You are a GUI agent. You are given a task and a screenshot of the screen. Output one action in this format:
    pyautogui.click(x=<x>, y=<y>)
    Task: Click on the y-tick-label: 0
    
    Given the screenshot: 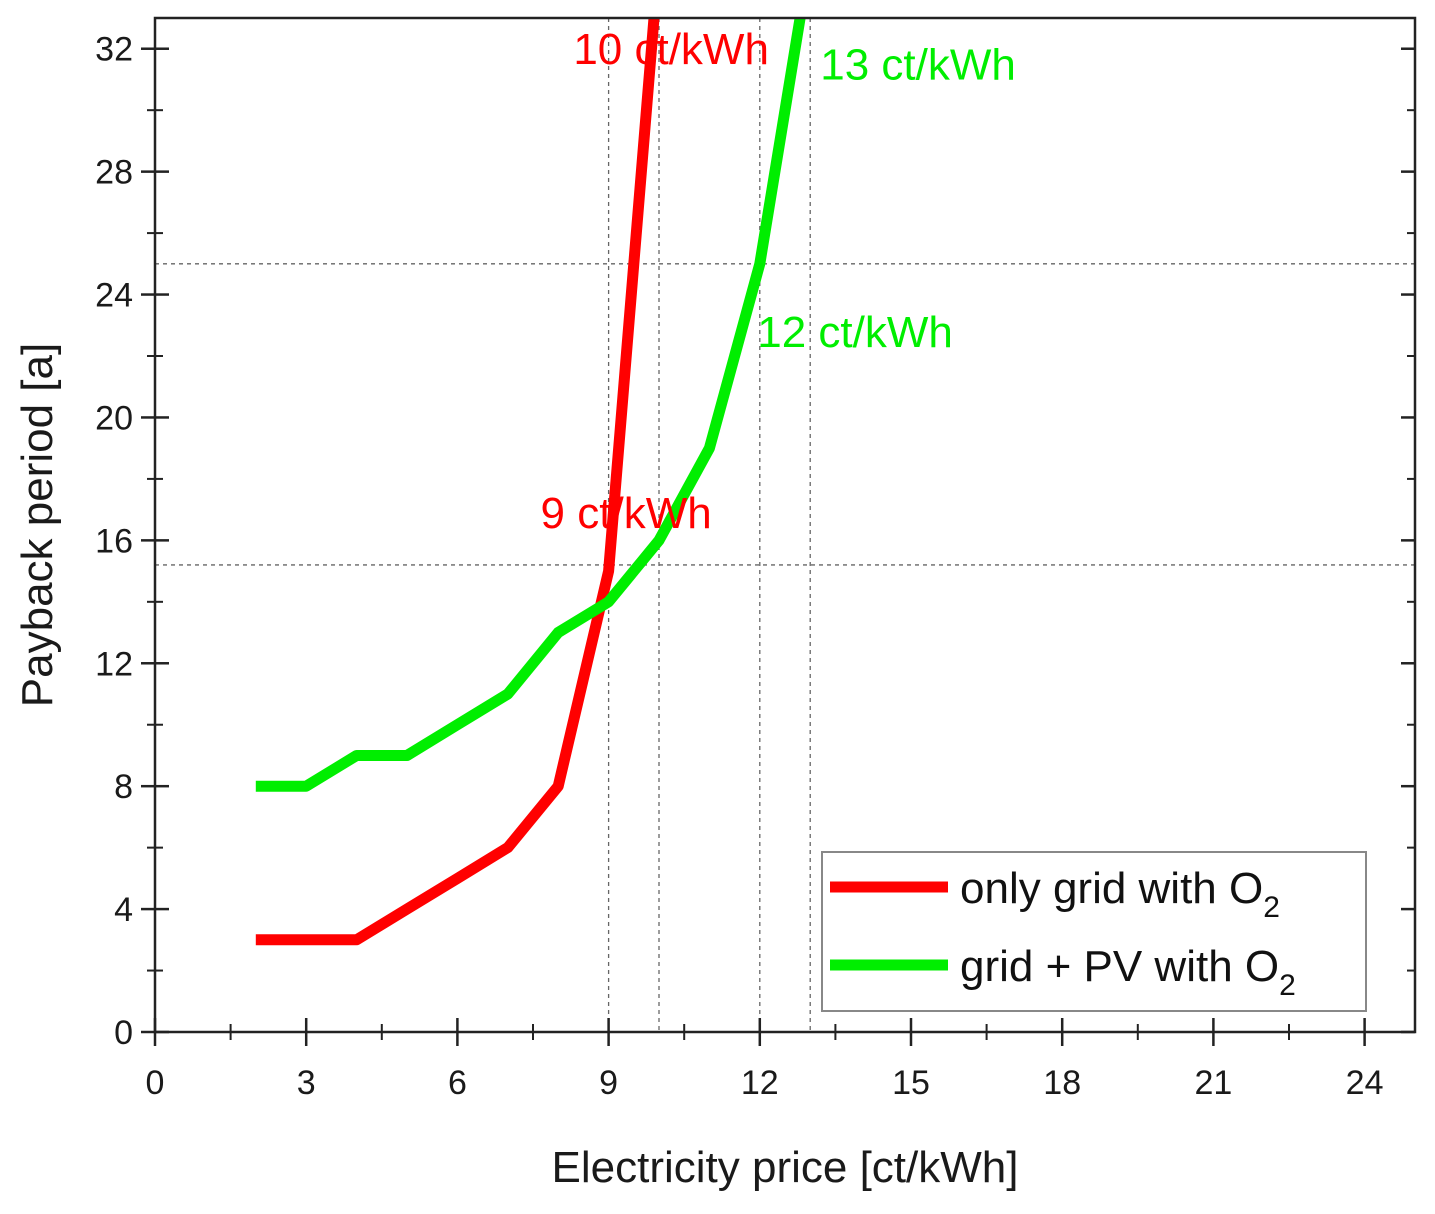 What is the action you would take?
    pyautogui.click(x=123, y=1033)
    